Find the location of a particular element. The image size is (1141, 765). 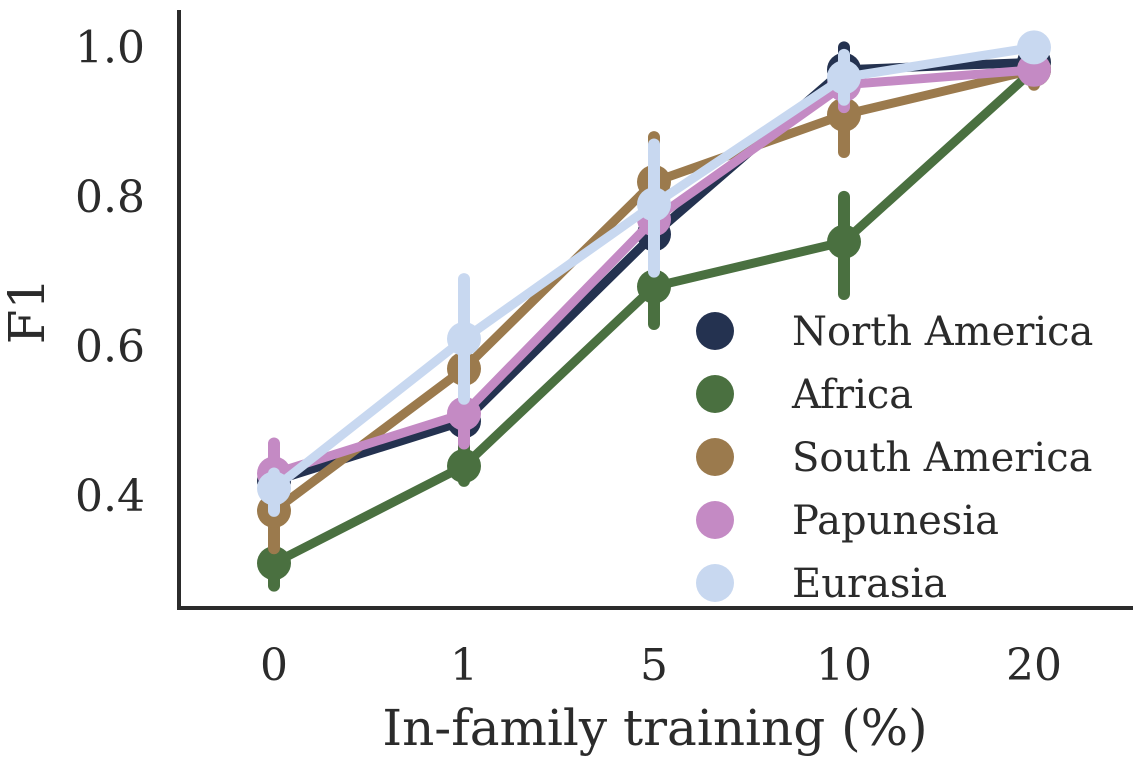

y-tick-label: 0.8 is located at coordinates (110, 197).